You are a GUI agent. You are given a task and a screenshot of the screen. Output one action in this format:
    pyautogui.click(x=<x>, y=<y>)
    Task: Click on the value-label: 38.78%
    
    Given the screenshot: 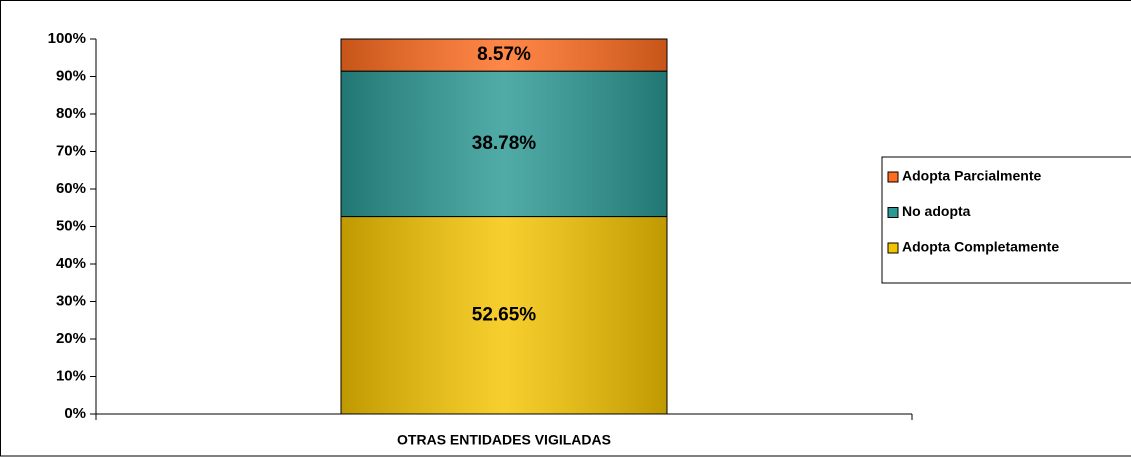 What is the action you would take?
    pyautogui.click(x=504, y=143)
    